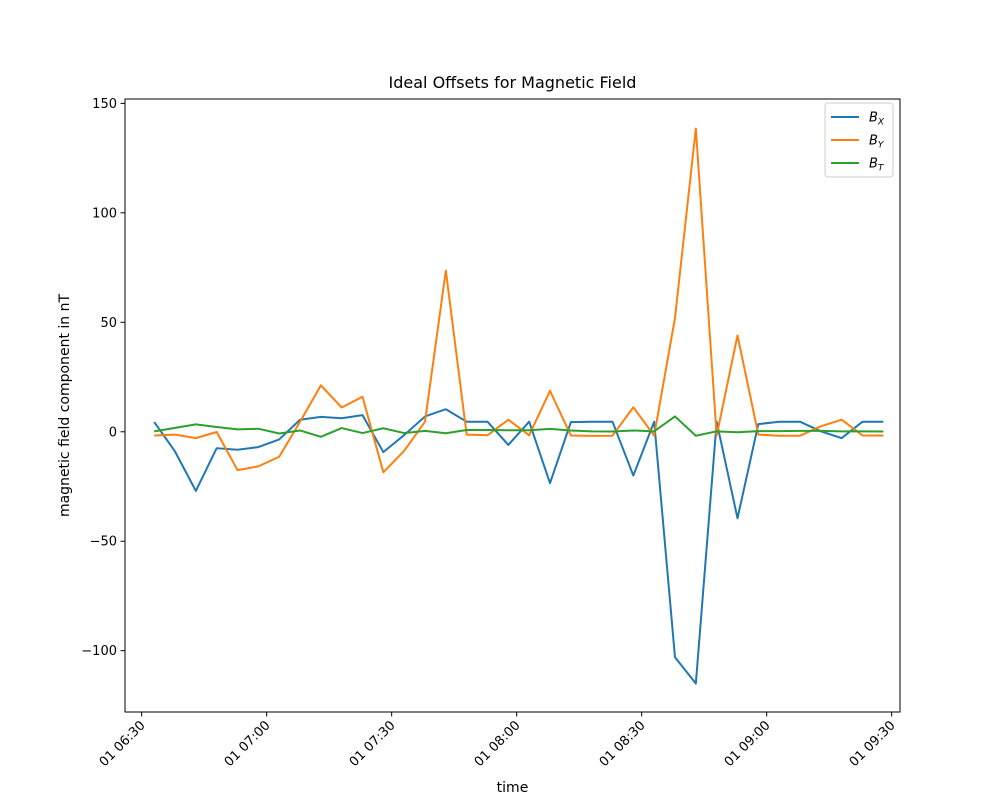 The image size is (1000, 800). Describe the element at coordinates (513, 788) in the screenshot. I see `x-axis-label: time` at that location.